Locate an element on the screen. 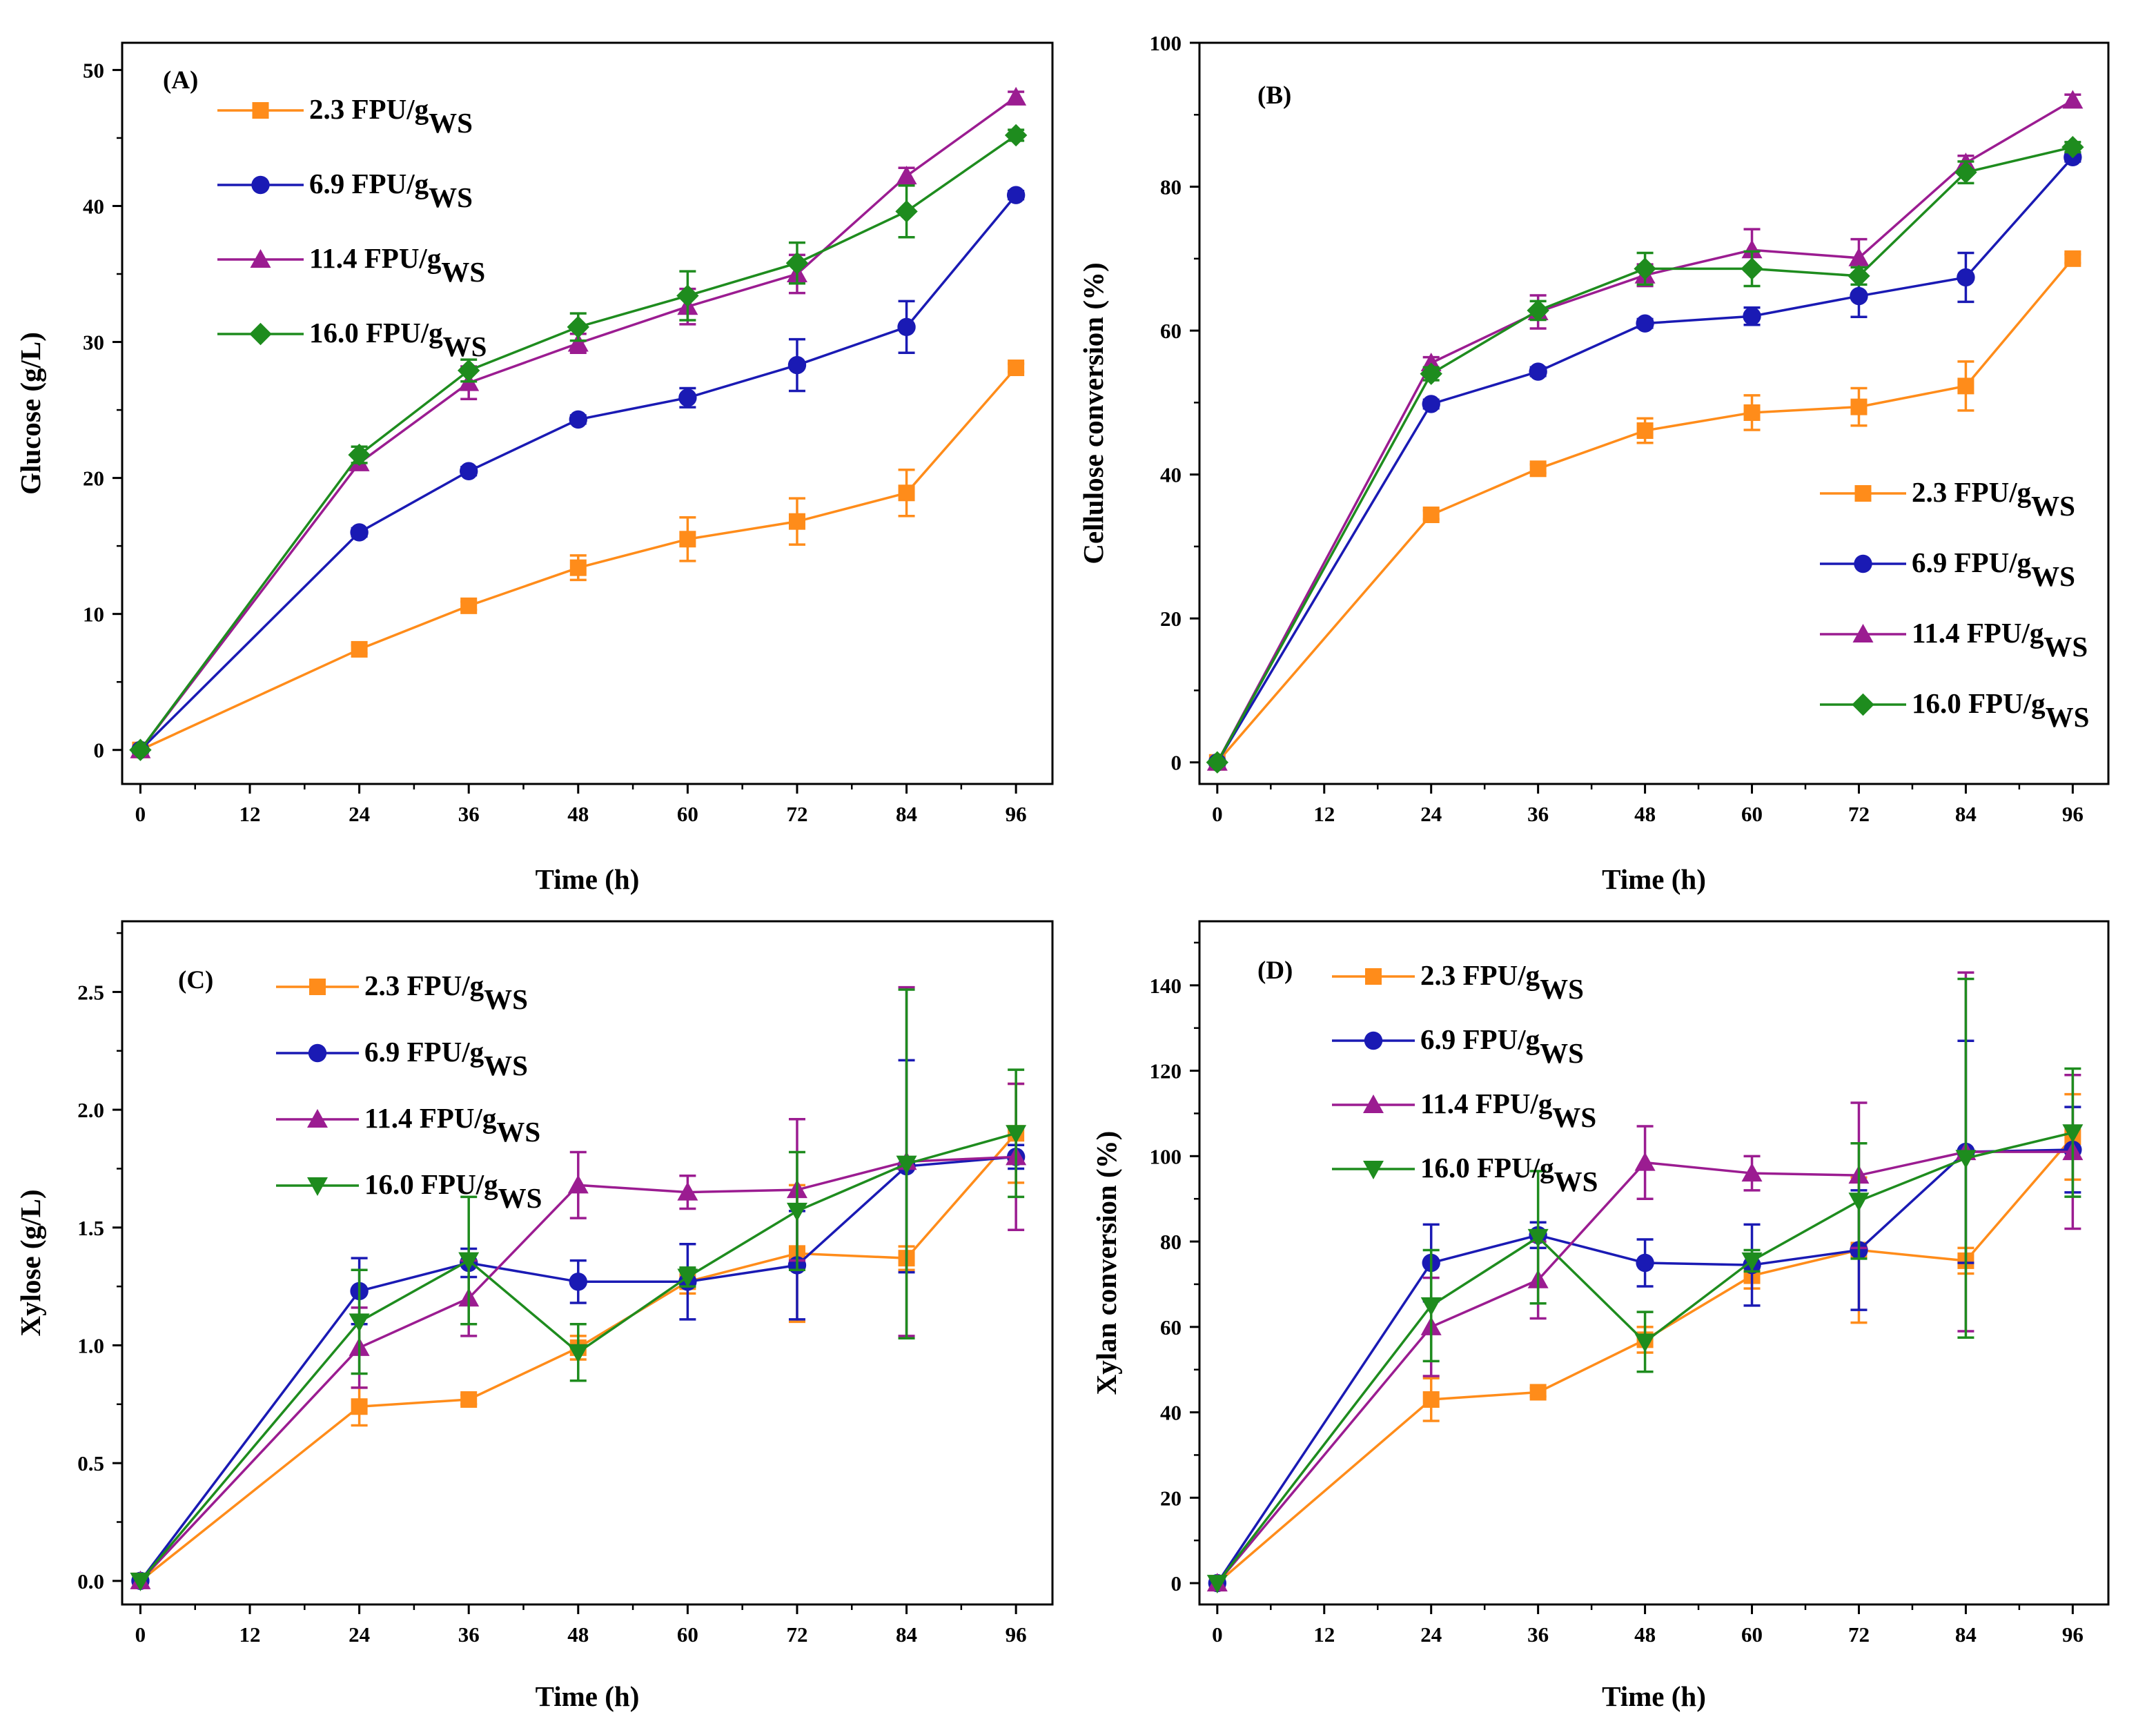 The height and width of the screenshot is (1728, 2156). x-tick-label: 48 is located at coordinates (578, 814).